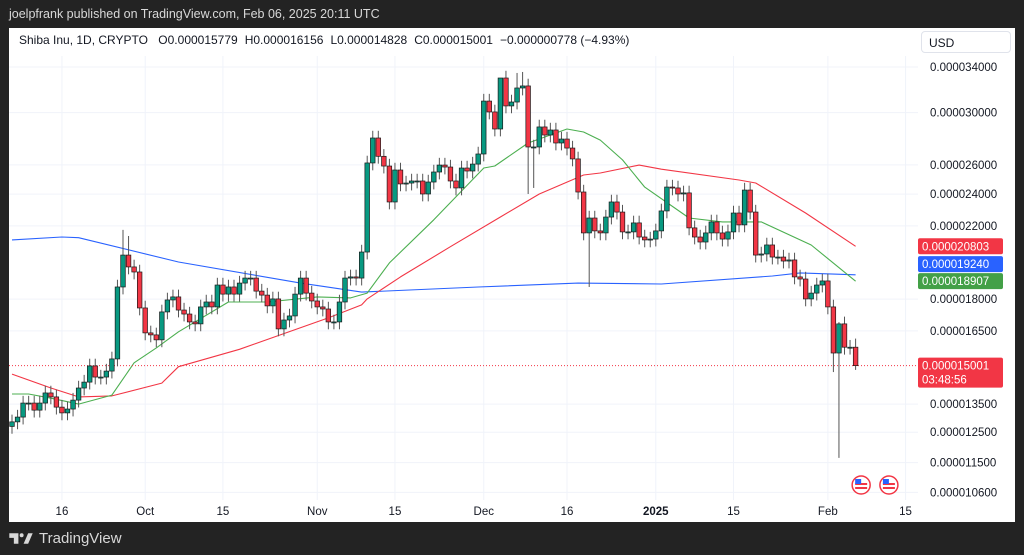 Image resolution: width=1024 pixels, height=555 pixels. I want to click on symbol-name: Shiba Inu, 1D, CRYPTO, so click(83, 40).